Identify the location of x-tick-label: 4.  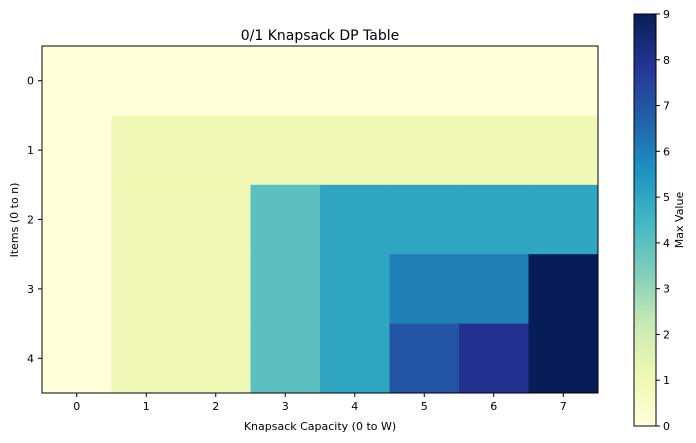
(354, 406).